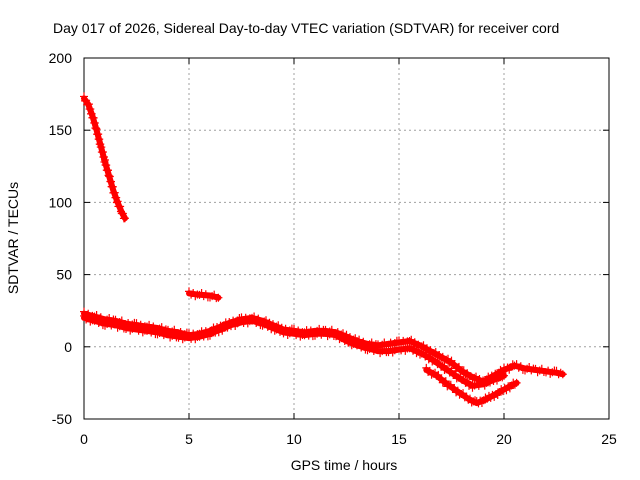  I want to click on x-axis-label: GPS time / hours, so click(344, 465).